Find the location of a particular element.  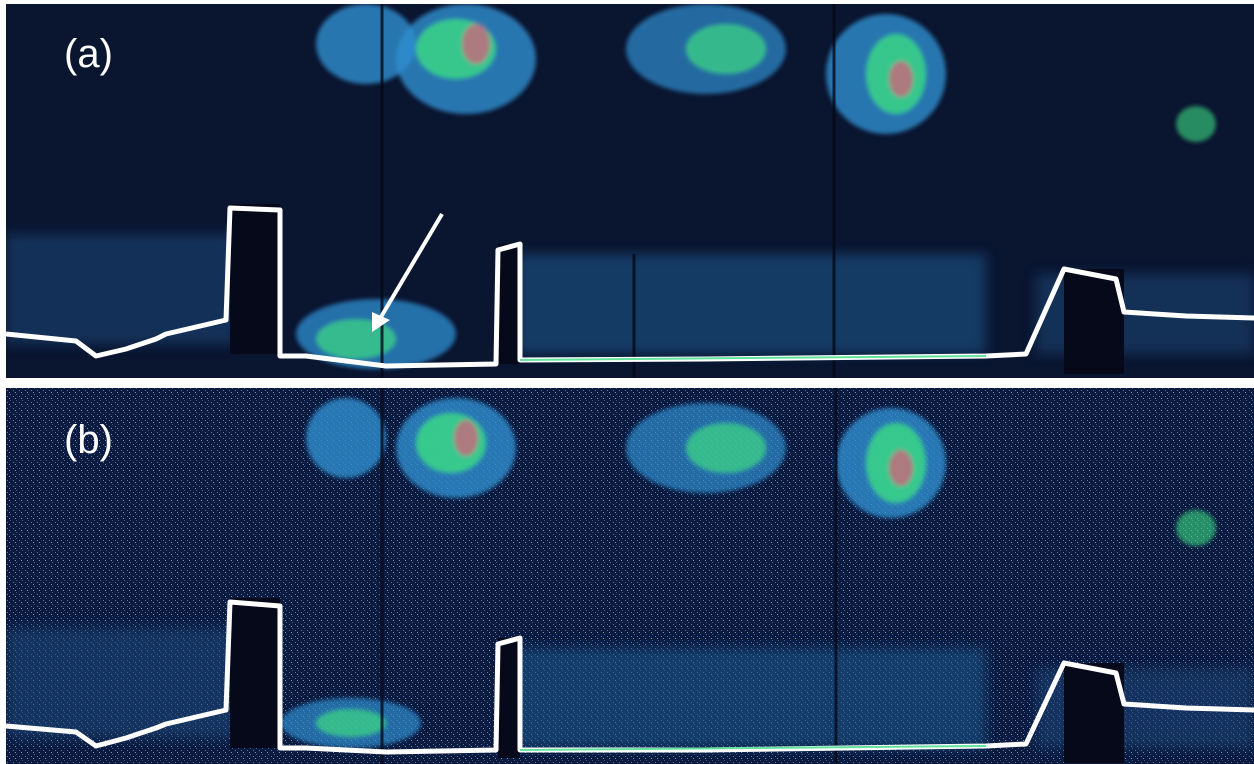

arrow-icon is located at coordinates (408, 272).